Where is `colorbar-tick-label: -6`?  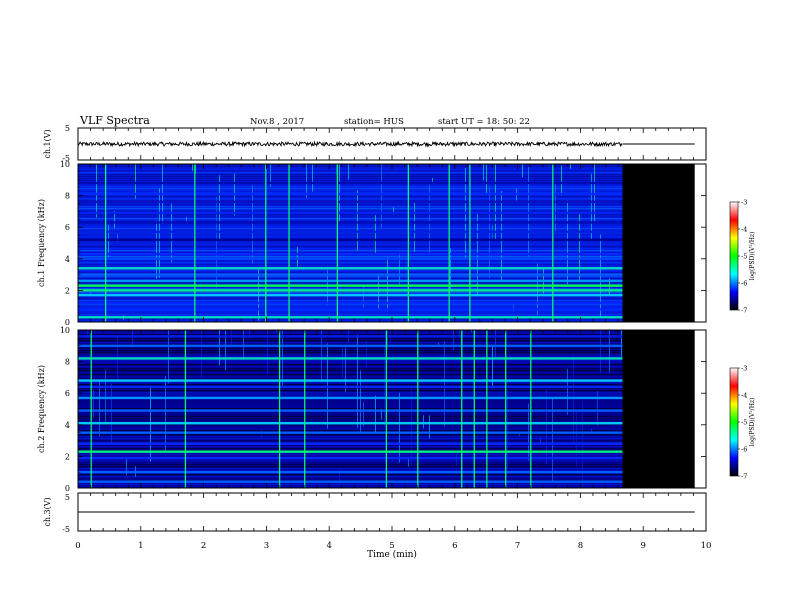
colorbar-tick-label: -6 is located at coordinates (744, 284).